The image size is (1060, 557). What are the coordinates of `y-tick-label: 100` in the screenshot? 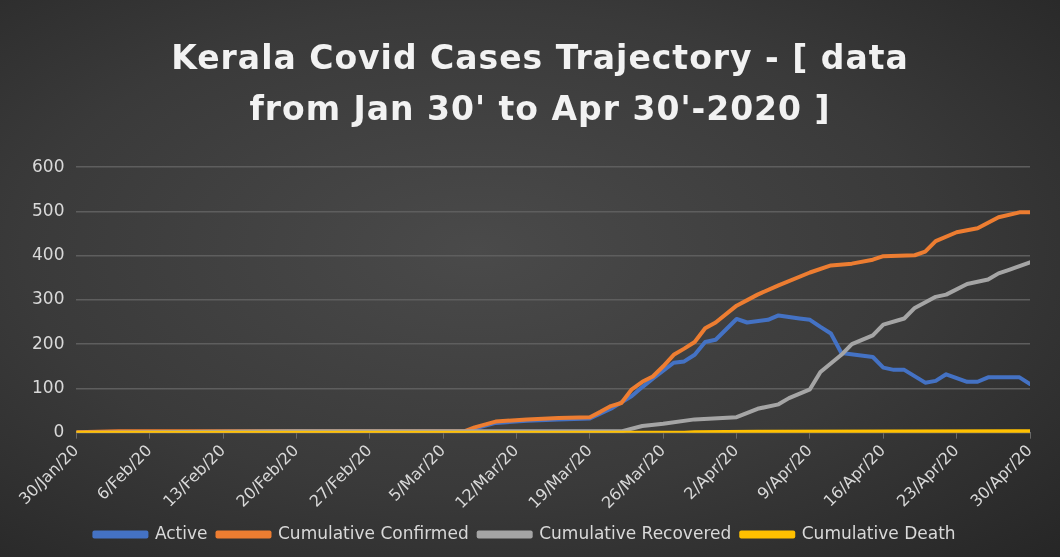 It's located at (48, 386).